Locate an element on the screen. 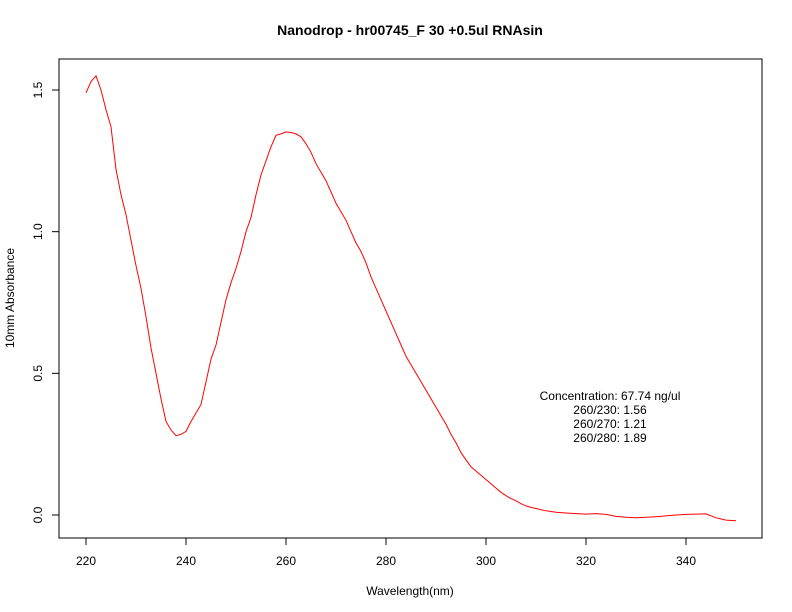  concentration-text: Concentration: 67.74 ng/ul is located at coordinates (610, 396).